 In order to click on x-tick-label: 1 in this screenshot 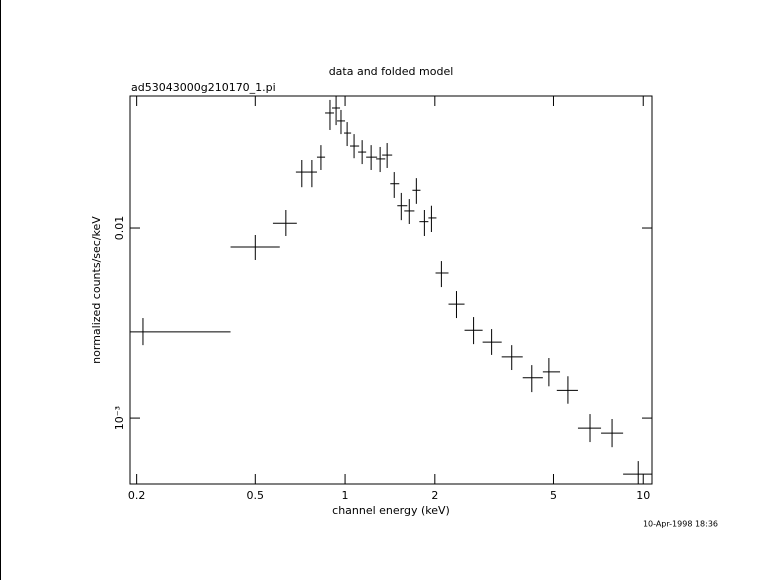, I will do `click(345, 495)`.